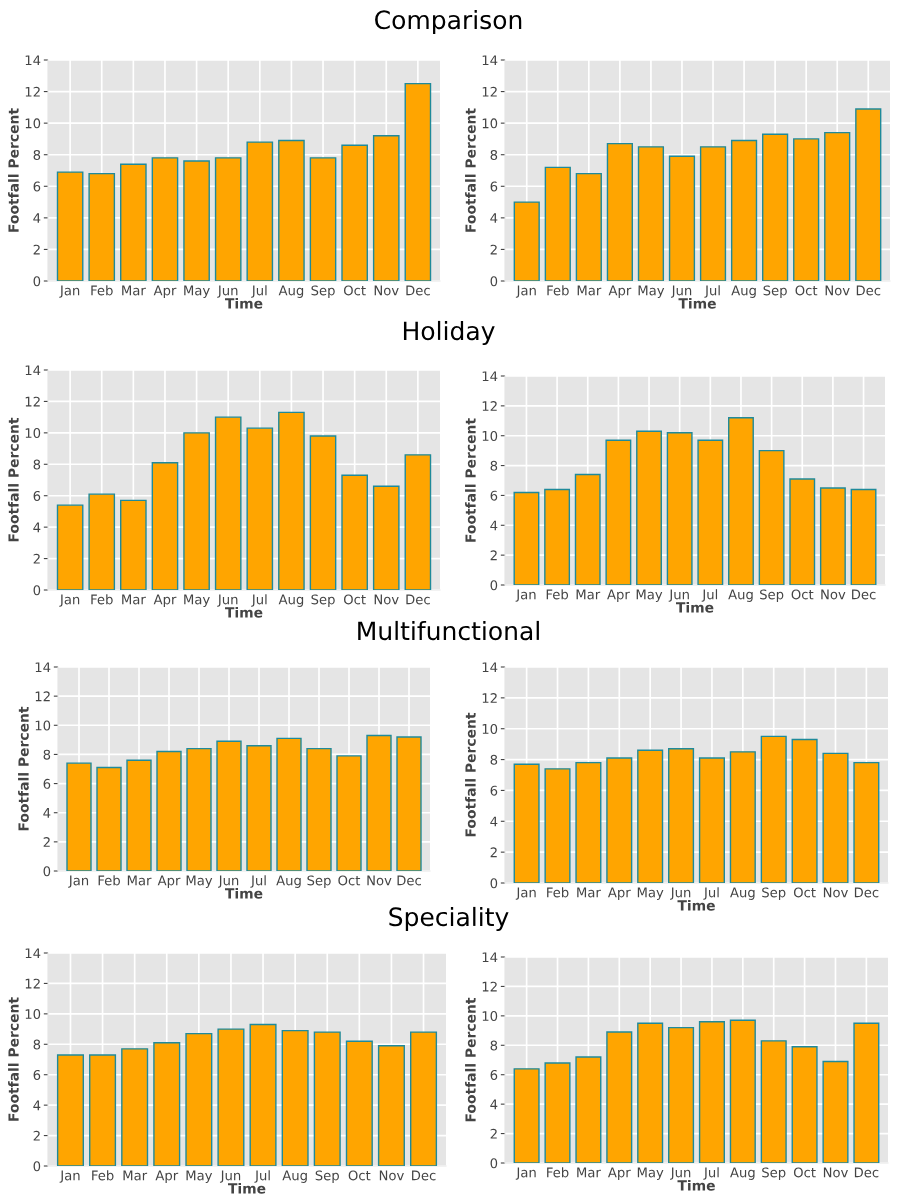  What do you see at coordinates (449, 919) in the screenshot?
I see `chart-title: Speciality` at bounding box center [449, 919].